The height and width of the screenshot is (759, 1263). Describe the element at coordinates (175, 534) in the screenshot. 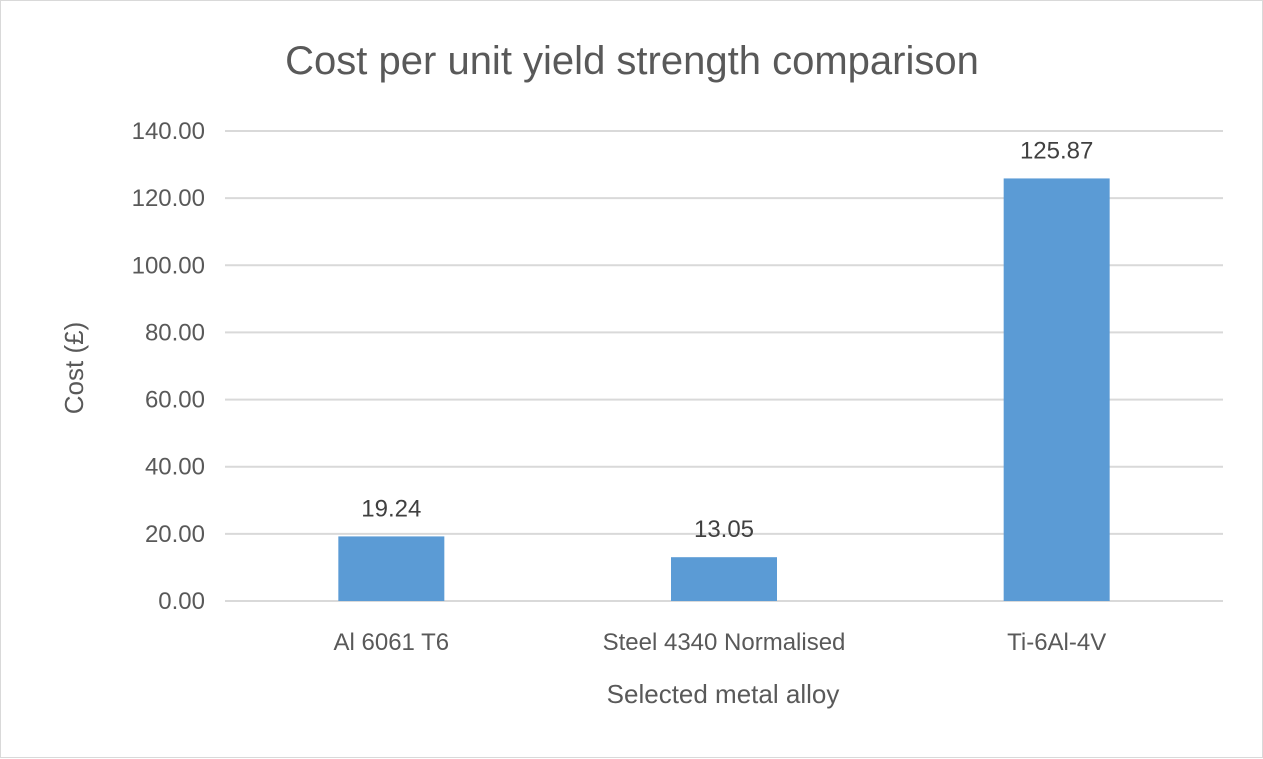

I see `y-tick-label: 20.00` at that location.